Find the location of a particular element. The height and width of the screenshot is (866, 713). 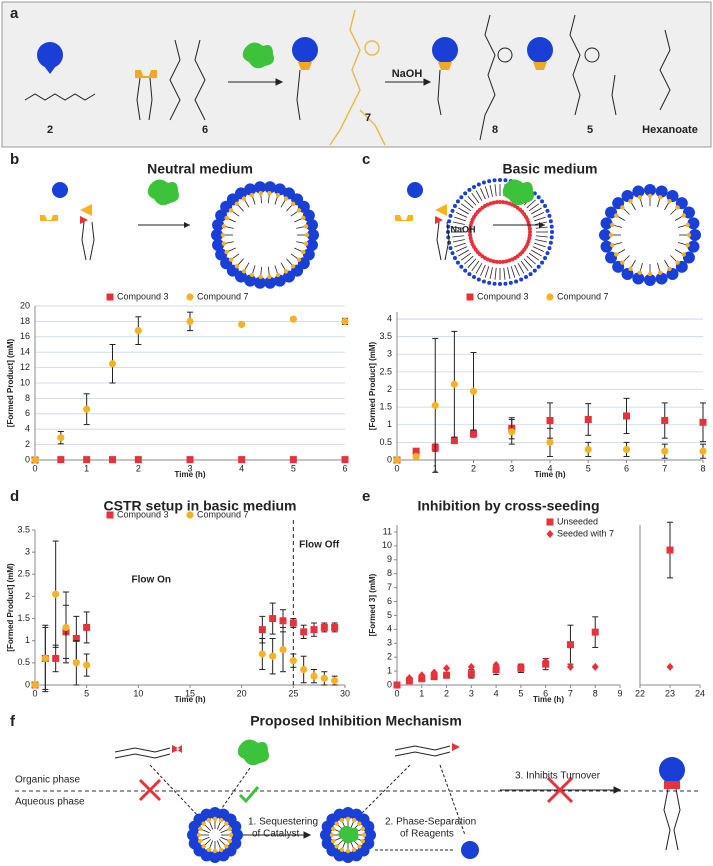

panel-label: a is located at coordinates (14, 13).